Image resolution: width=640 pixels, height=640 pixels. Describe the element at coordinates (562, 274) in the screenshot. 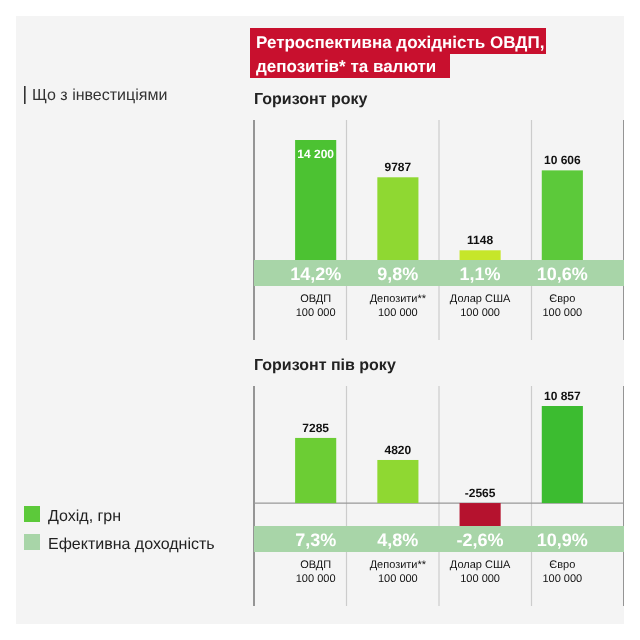

I see `text: 10,6%` at that location.